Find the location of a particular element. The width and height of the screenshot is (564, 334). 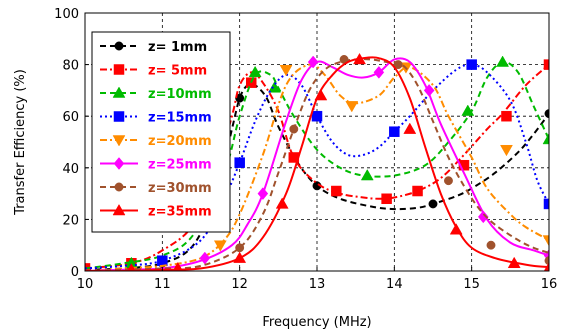

legend-label: z=10mm is located at coordinates (180, 94).